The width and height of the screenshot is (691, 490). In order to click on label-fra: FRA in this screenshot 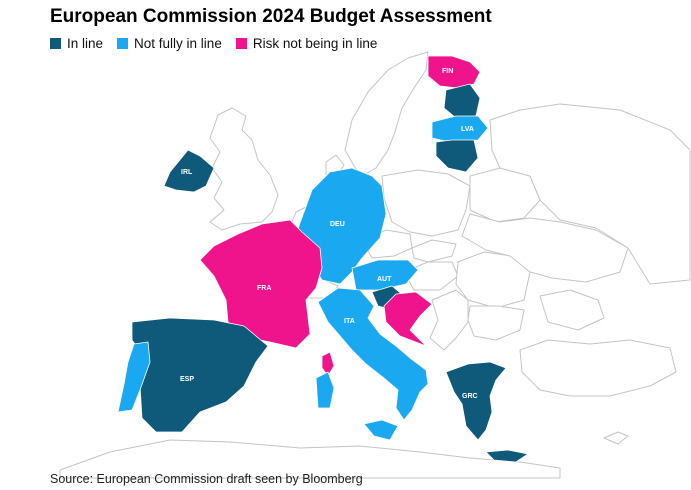, I will do `click(264, 288)`.